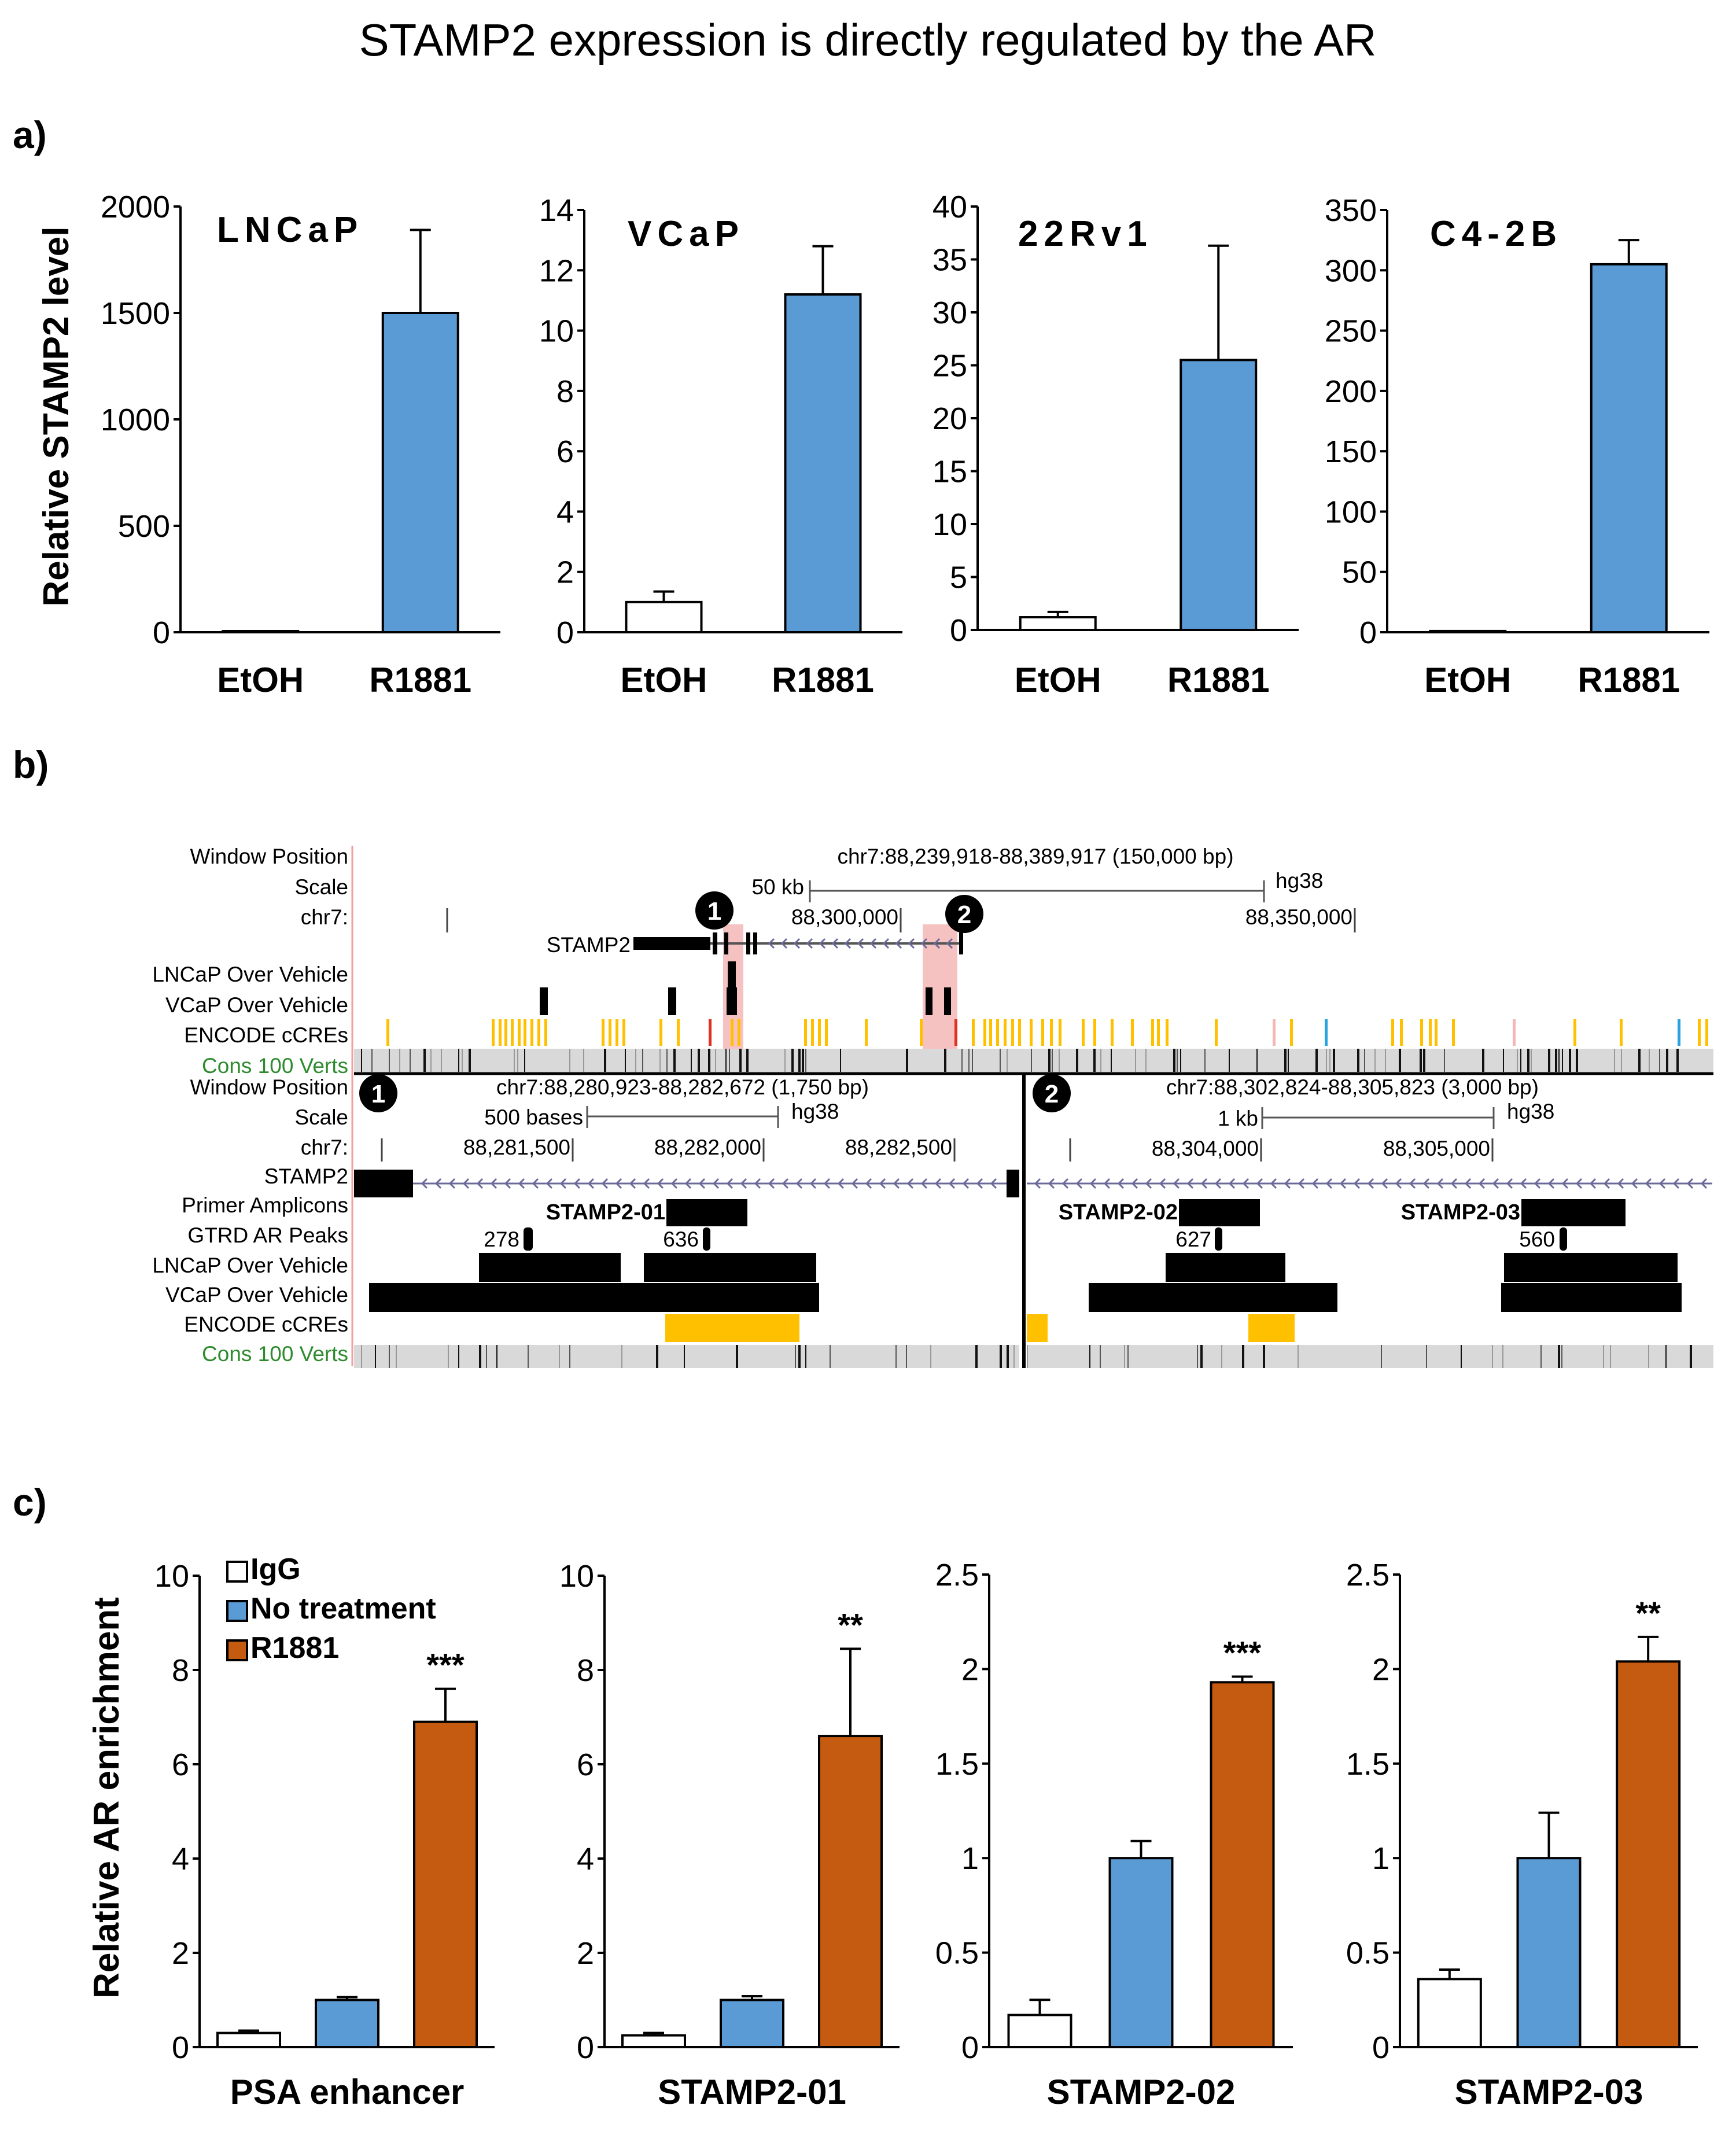 The width and height of the screenshot is (1736, 2131). I want to click on zoom1-gene-arrows, so click(709, 1183).